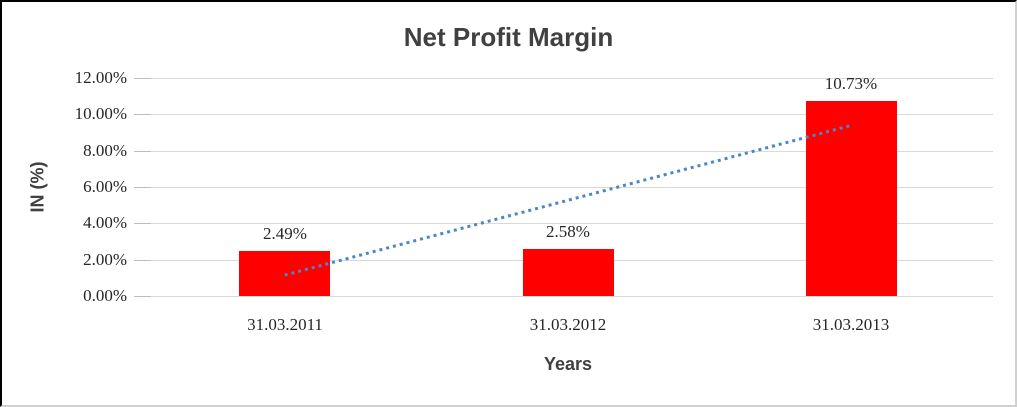 The image size is (1017, 407). I want to click on bar-31.03.2012, so click(568, 272).